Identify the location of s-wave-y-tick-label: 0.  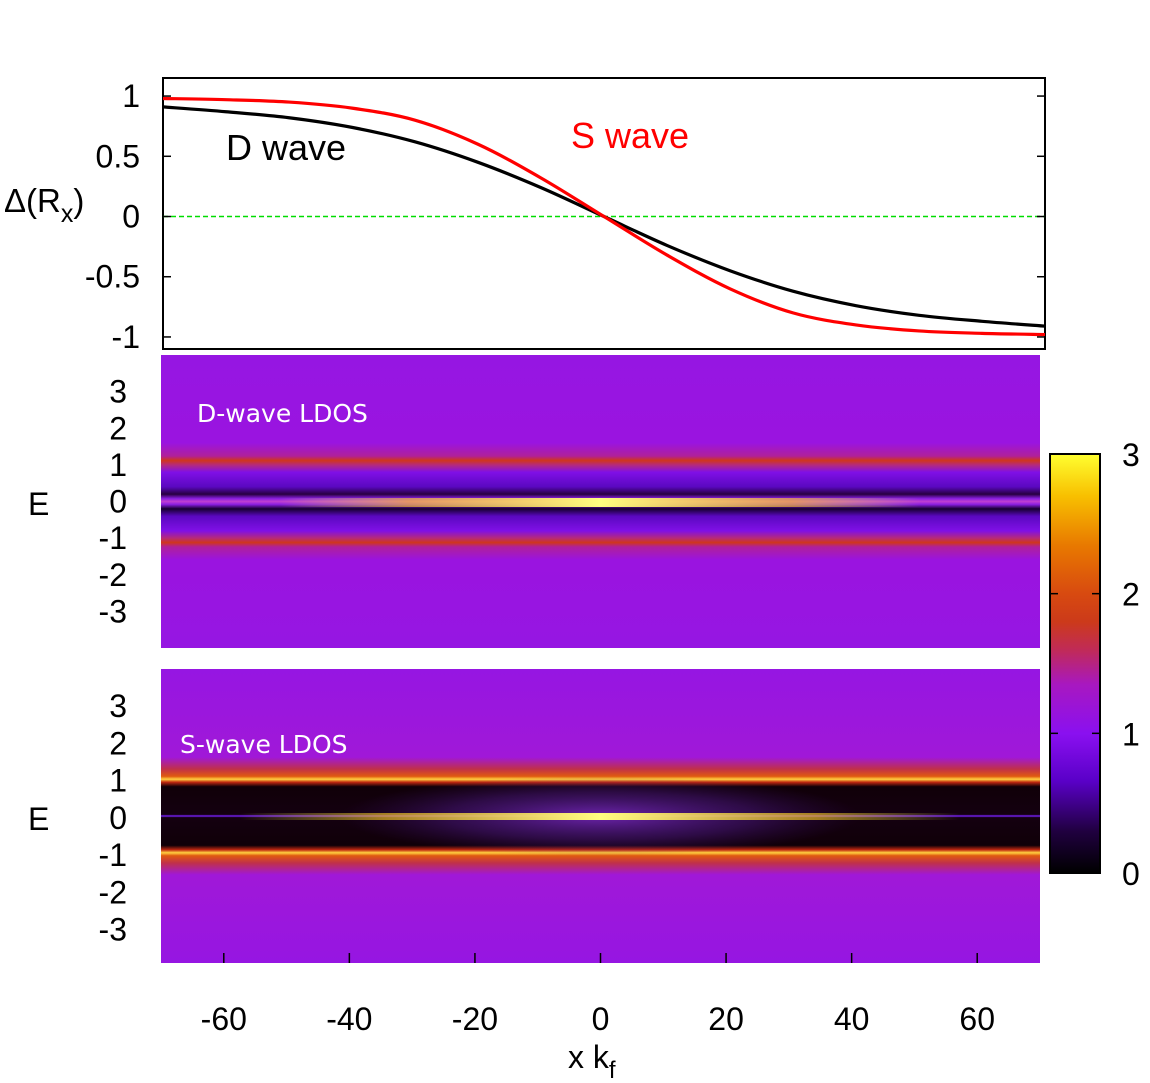
(118, 818).